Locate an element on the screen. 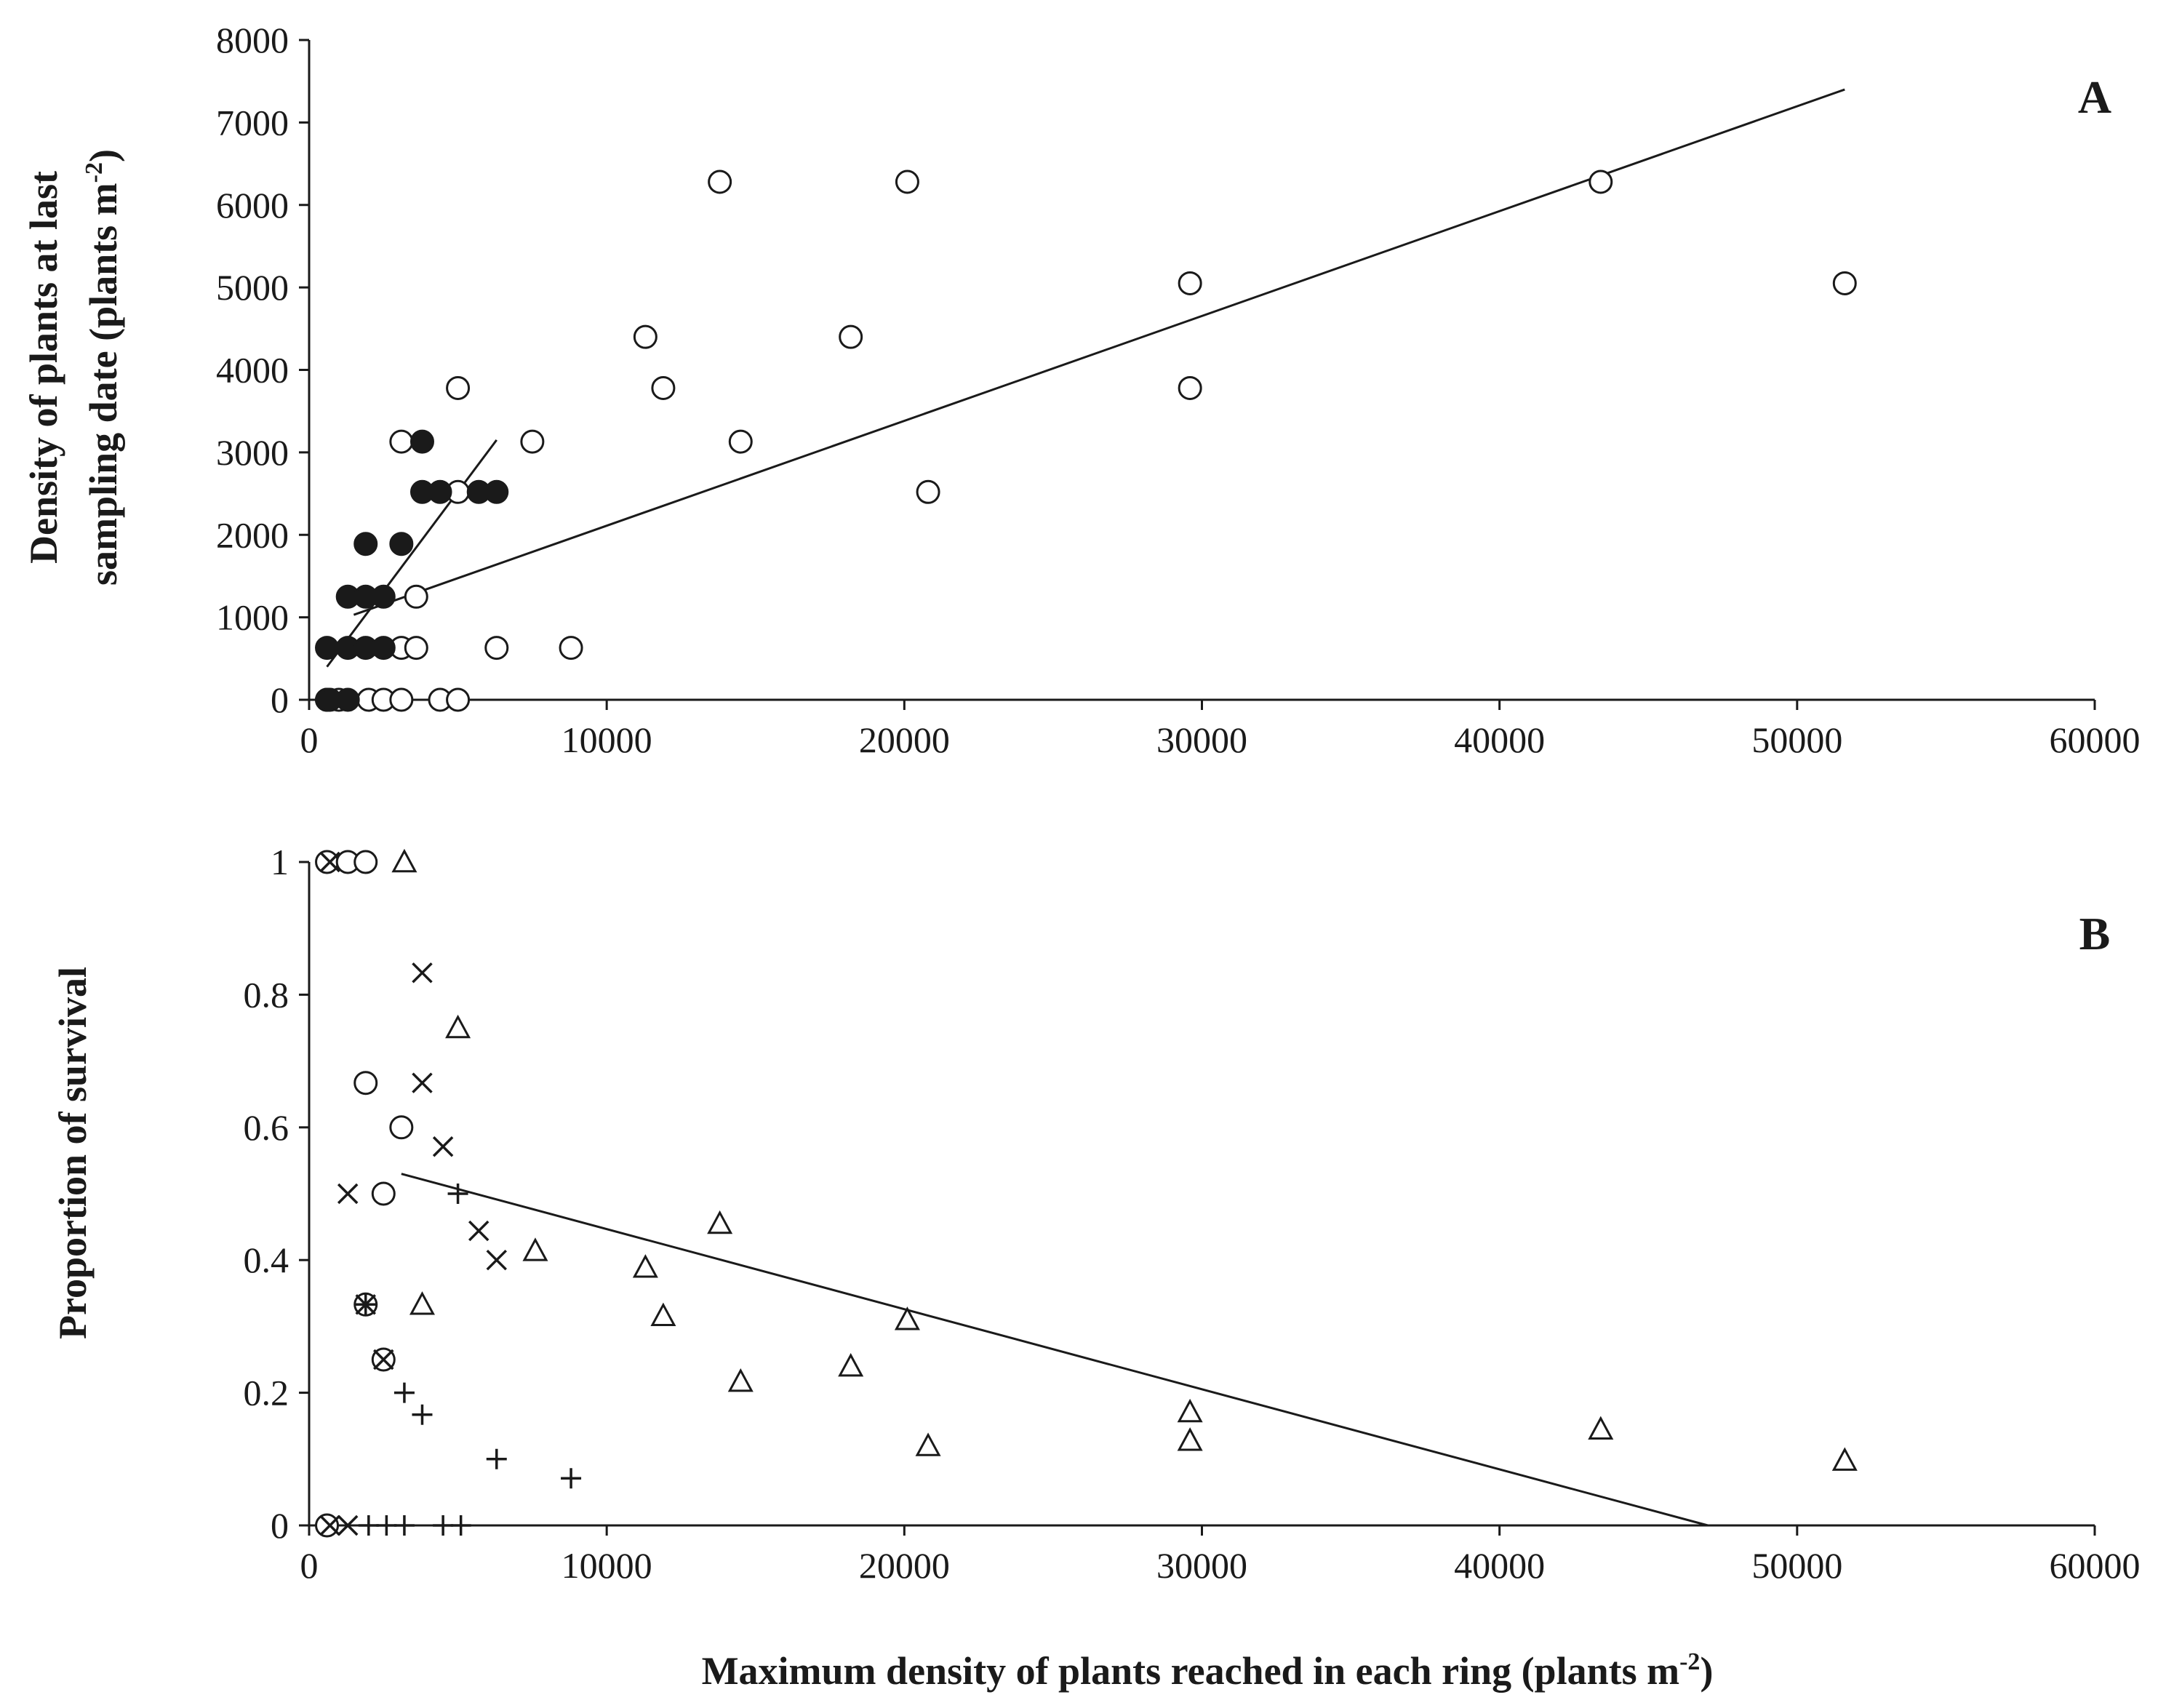  panel-a-ylabel-line2: sampling date (plants m-2) is located at coordinates (103, 367).